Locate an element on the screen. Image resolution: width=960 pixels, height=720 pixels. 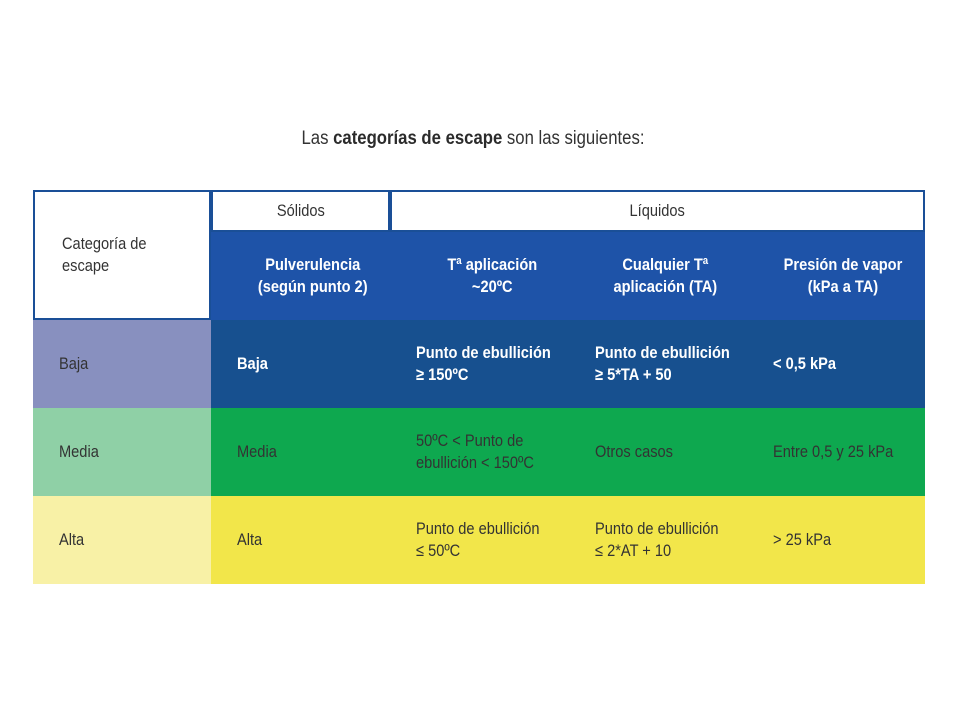
group-header-solidos: Sólidos is located at coordinates (300, 211).